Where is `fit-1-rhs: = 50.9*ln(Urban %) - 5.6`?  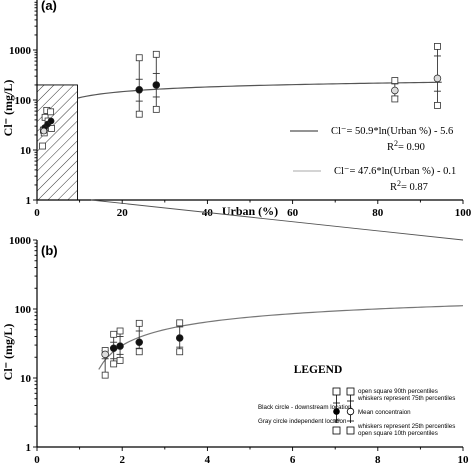 fit-1-rhs: = 50.9*ln(Urban %) - 5.6 is located at coordinates (399, 131).